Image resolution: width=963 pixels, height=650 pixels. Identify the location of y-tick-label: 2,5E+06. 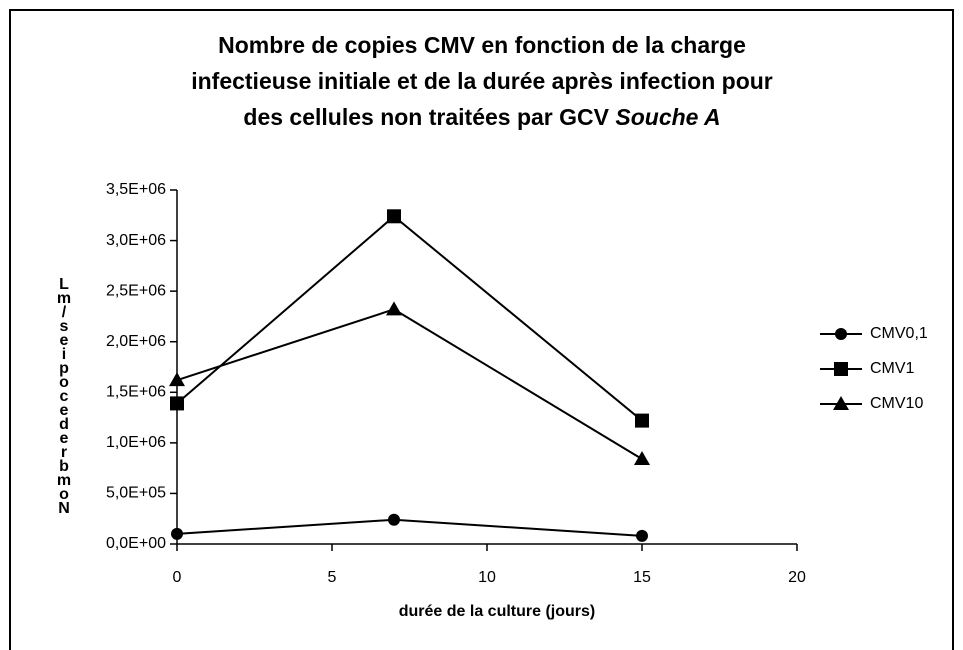
(136, 290).